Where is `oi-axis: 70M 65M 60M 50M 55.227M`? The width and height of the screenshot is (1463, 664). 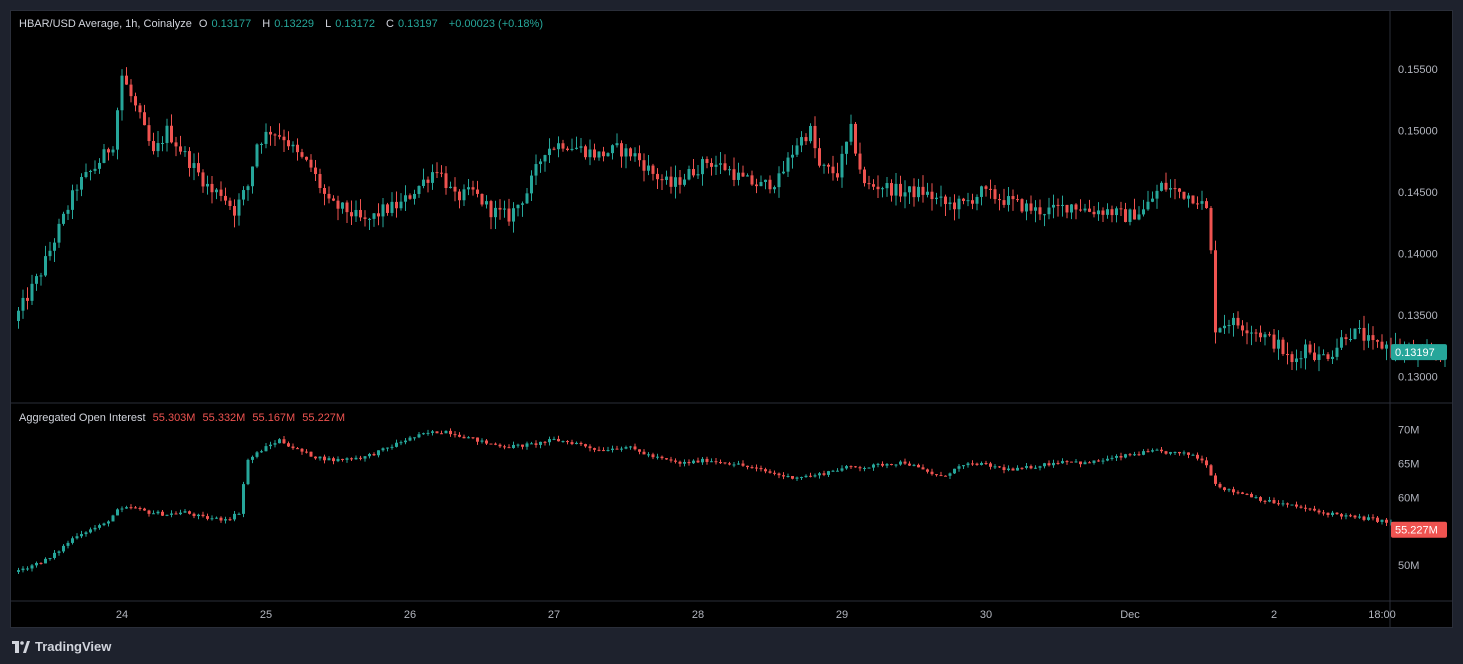
oi-axis: 70M 65M 60M 50M 55.227M is located at coordinates (1419, 498).